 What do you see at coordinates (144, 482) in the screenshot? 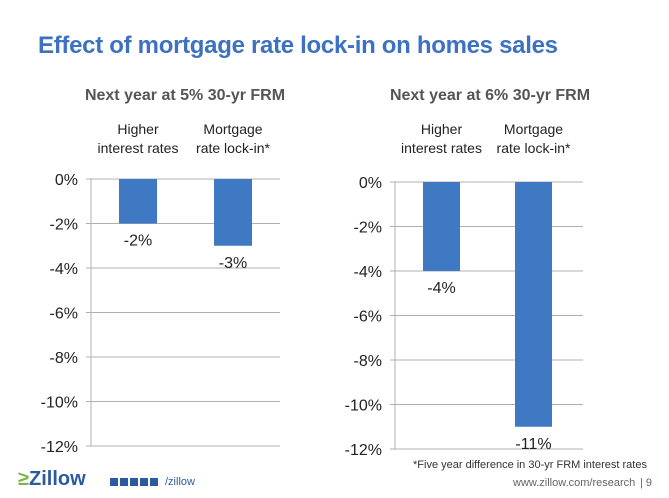
I see `google-plus-icon` at bounding box center [144, 482].